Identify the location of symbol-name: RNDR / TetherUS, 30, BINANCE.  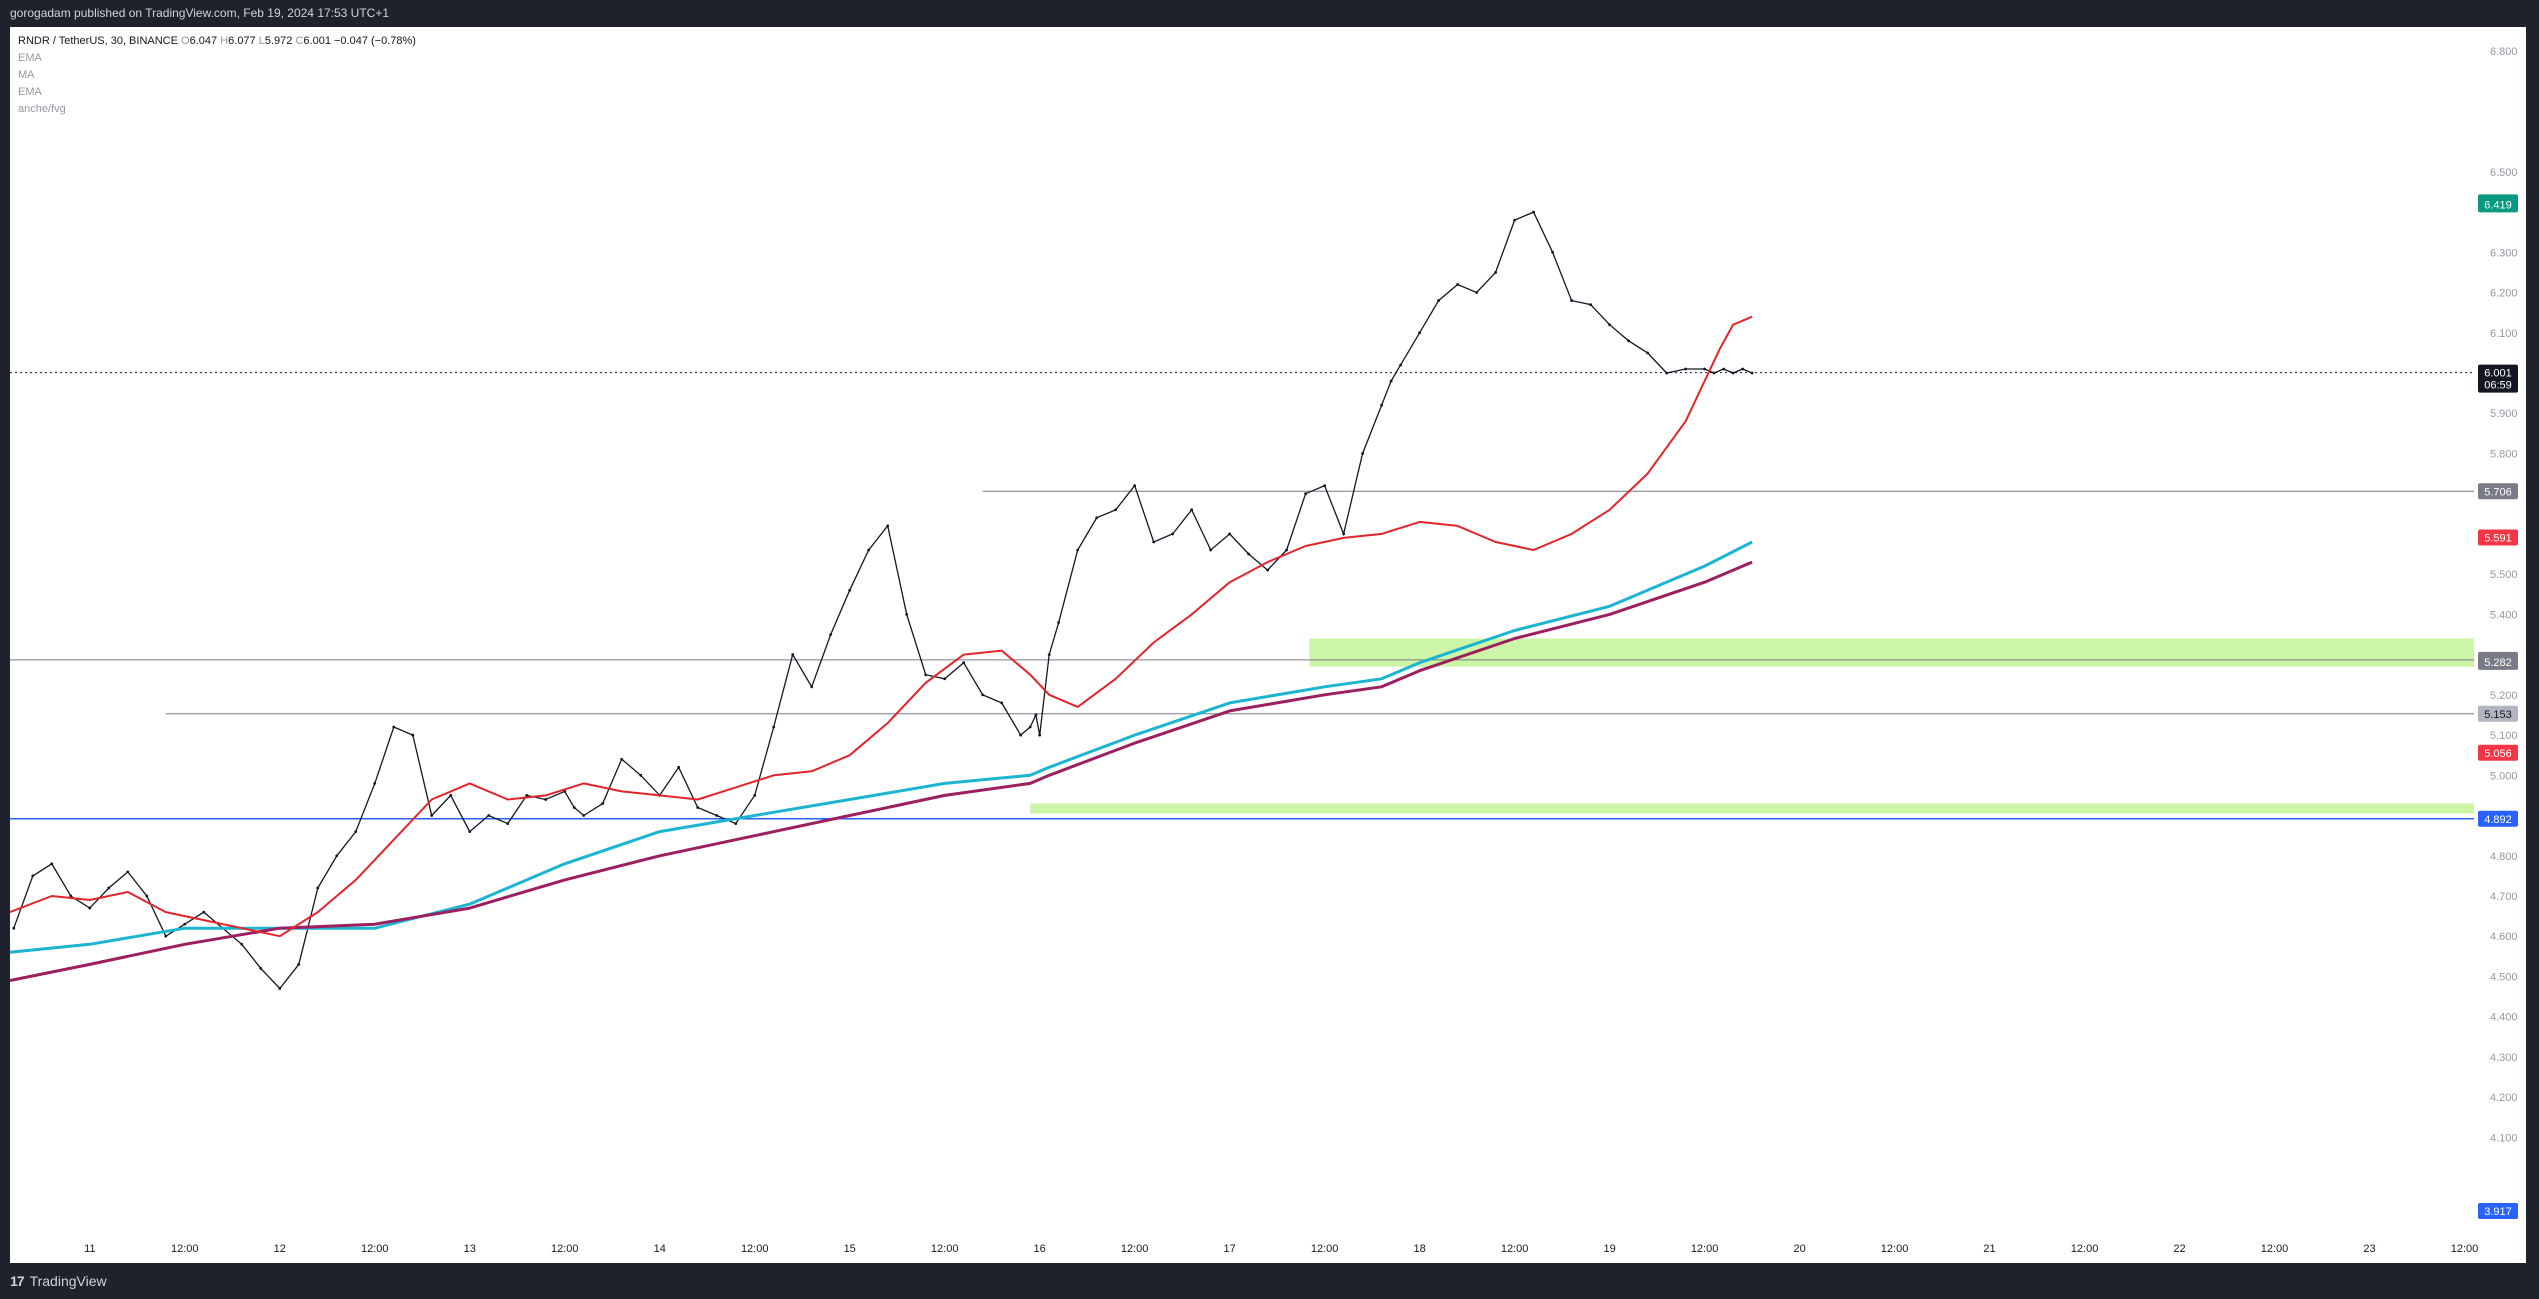
(98, 41).